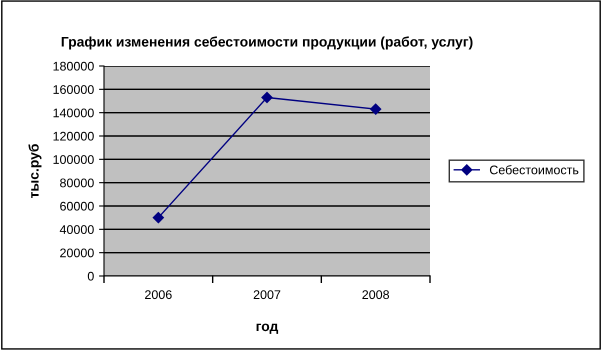 The height and width of the screenshot is (350, 602). I want to click on y-tick-label: 100000, so click(74, 159).